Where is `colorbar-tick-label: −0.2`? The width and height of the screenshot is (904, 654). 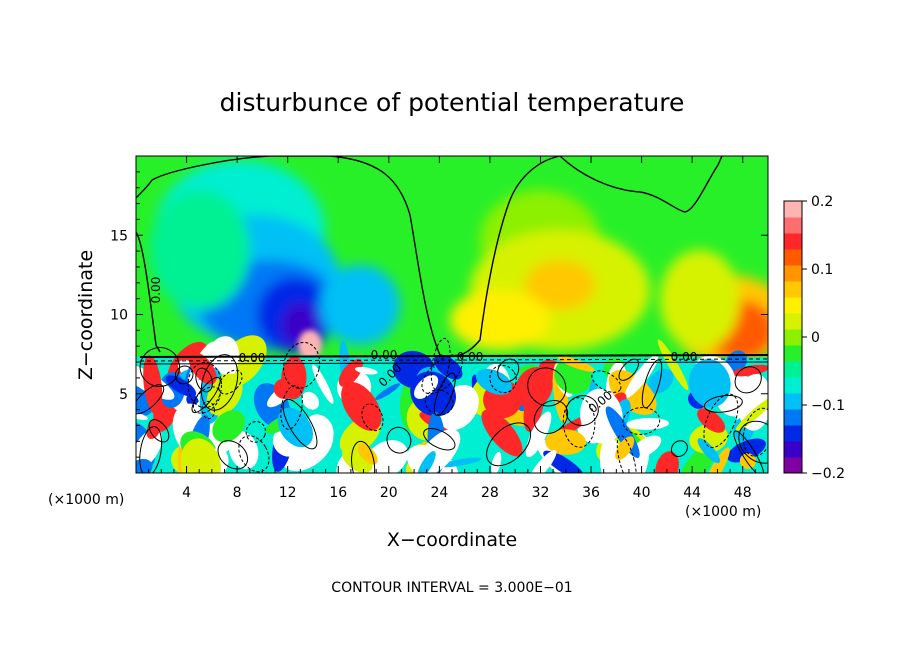 colorbar-tick-label: −0.2 is located at coordinates (828, 474).